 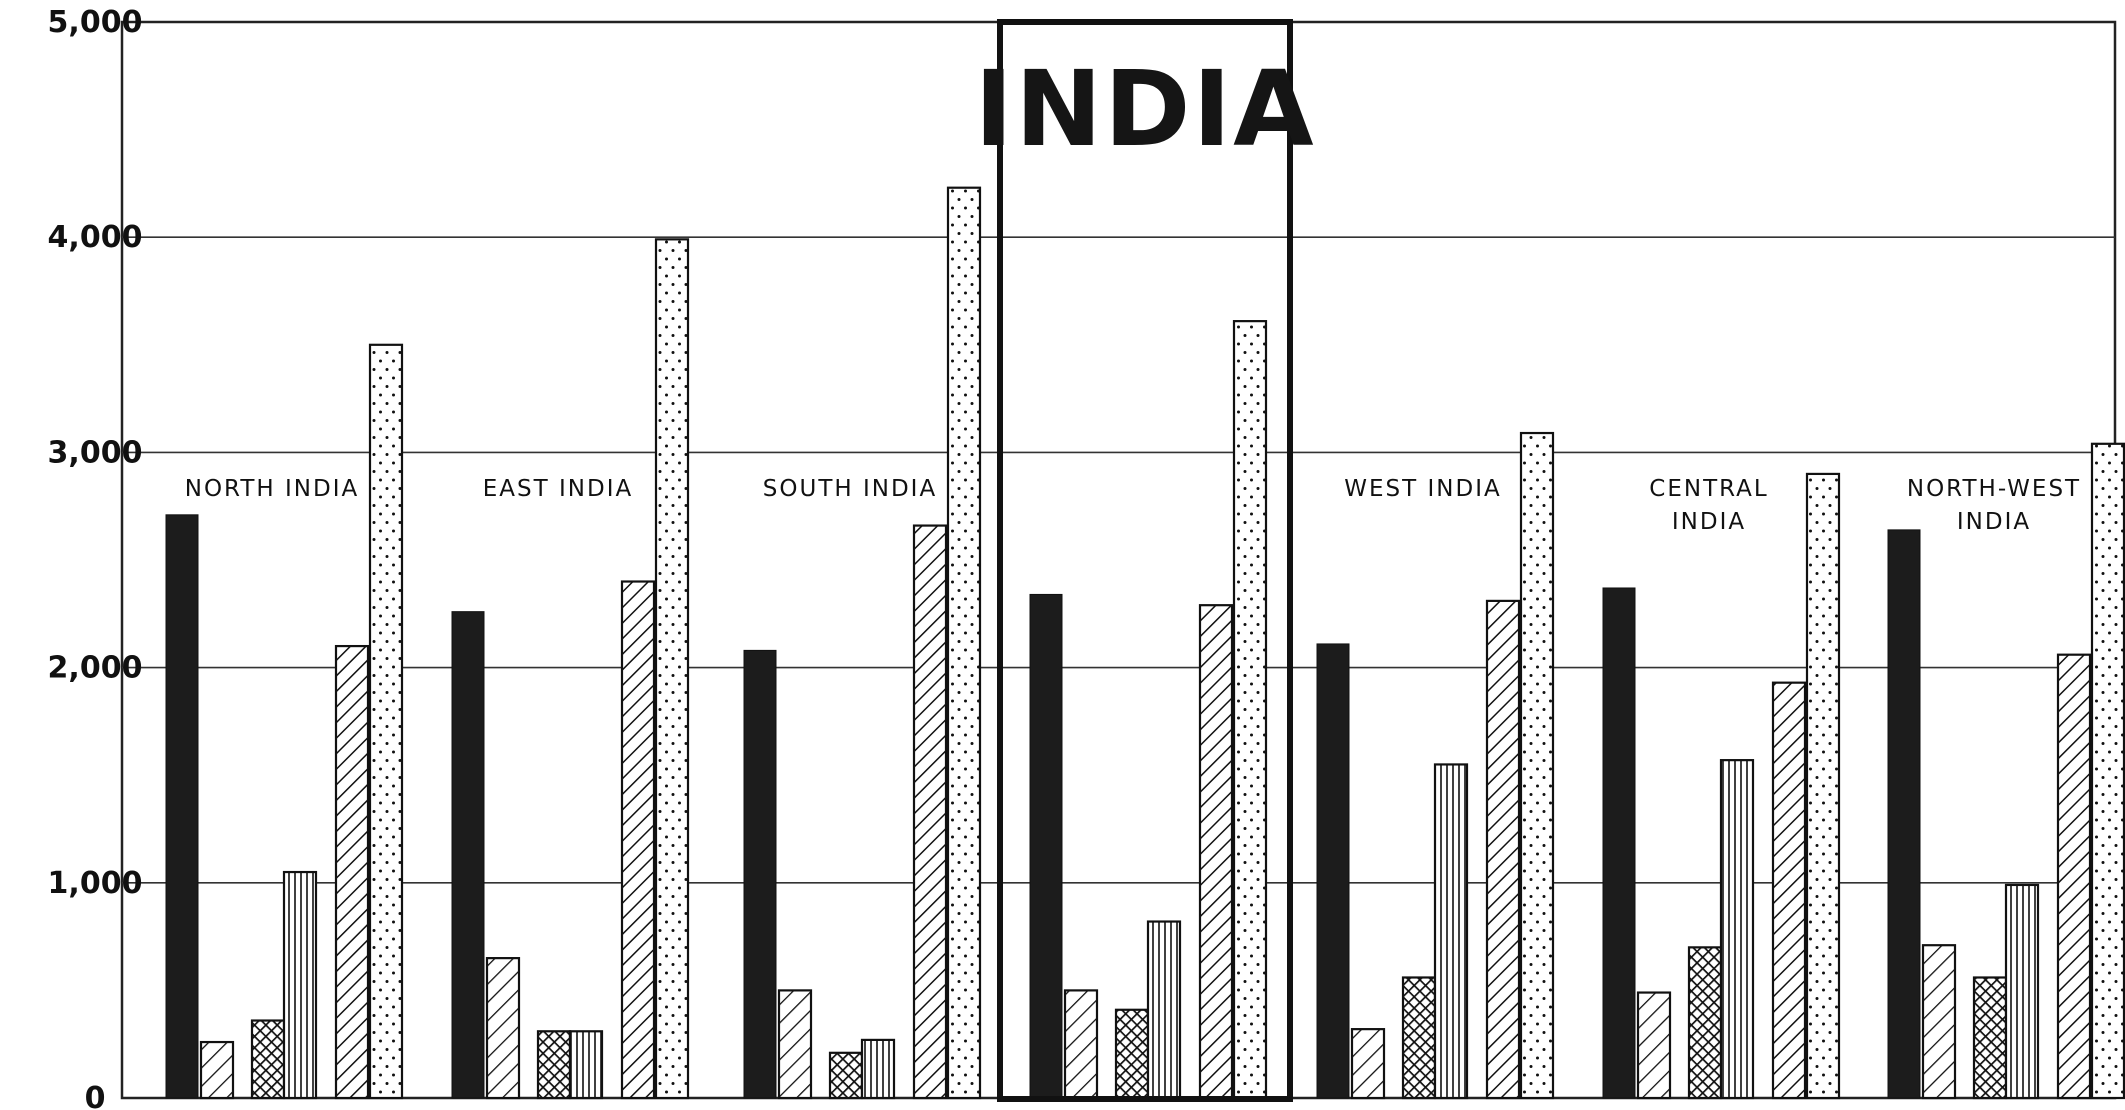 I want to click on region-label: CENTRAL, so click(x=1708, y=489).